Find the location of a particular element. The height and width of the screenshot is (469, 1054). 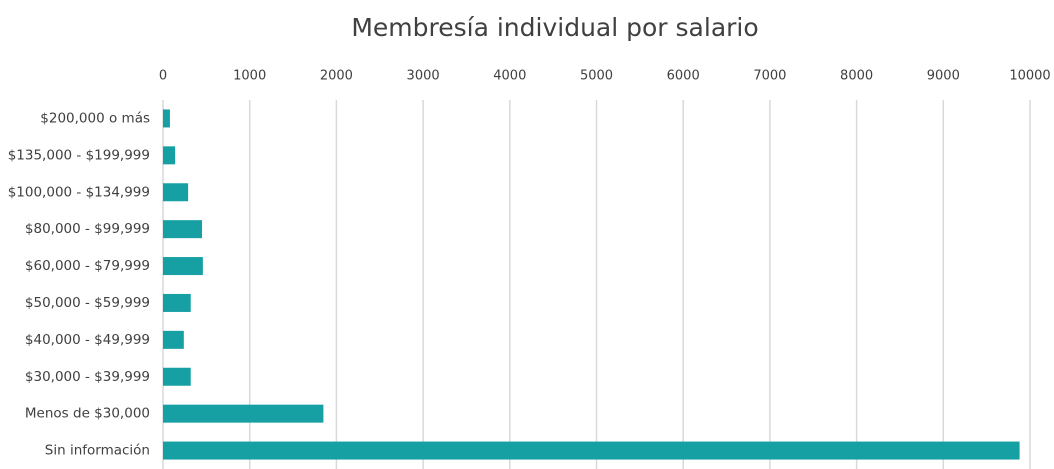

y-tick-label: Menos de $30,000 is located at coordinates (87, 414).